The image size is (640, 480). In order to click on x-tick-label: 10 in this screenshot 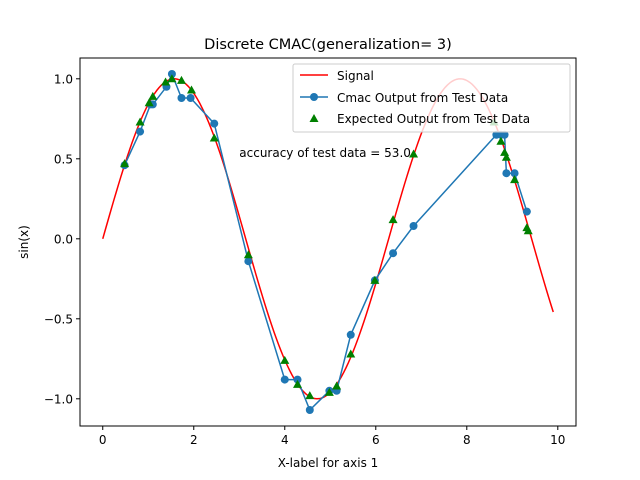, I will do `click(557, 440)`.